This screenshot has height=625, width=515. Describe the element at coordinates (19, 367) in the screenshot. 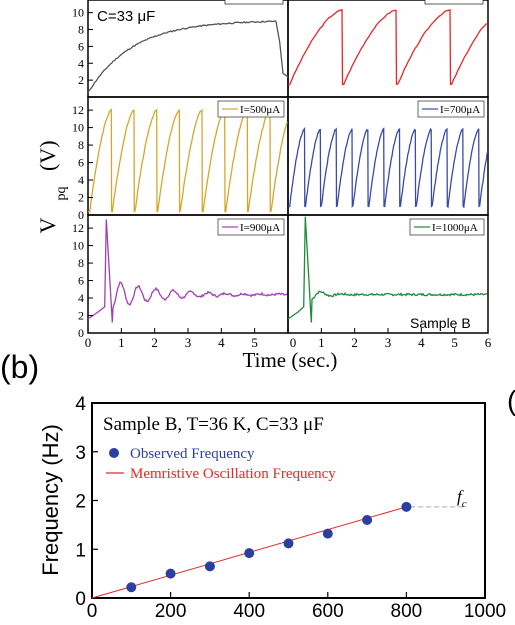

I see `panel-b-label: (b)` at that location.